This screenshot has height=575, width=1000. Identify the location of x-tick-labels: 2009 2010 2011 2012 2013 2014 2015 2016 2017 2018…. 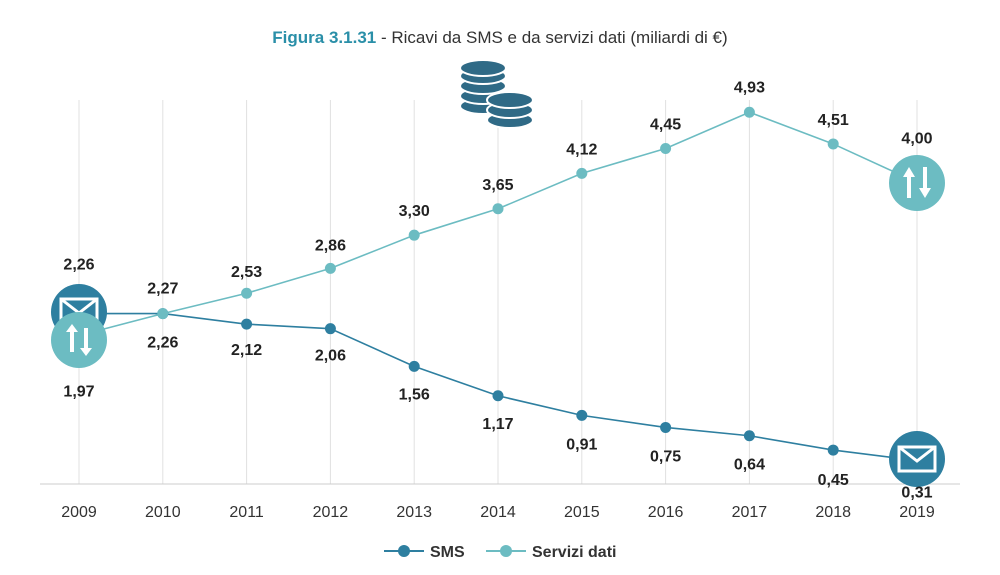
(498, 512).